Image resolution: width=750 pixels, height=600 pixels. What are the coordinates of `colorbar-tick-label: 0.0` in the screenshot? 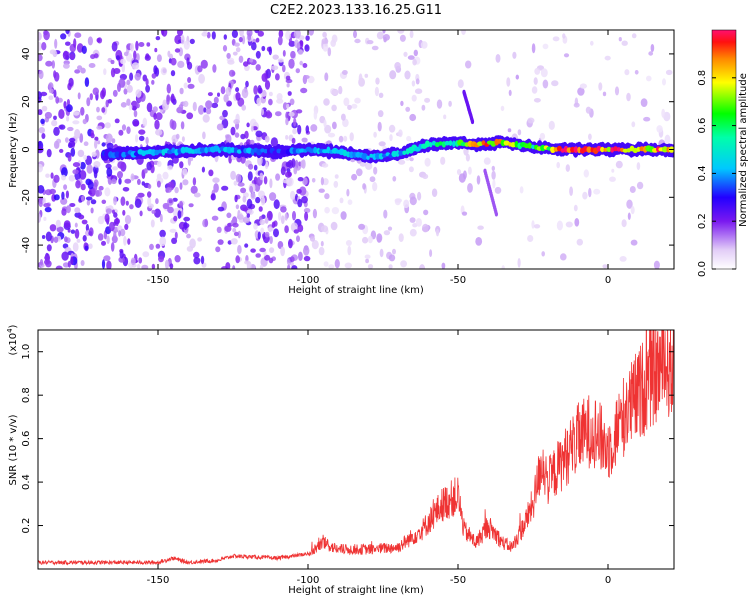 It's located at (702, 269).